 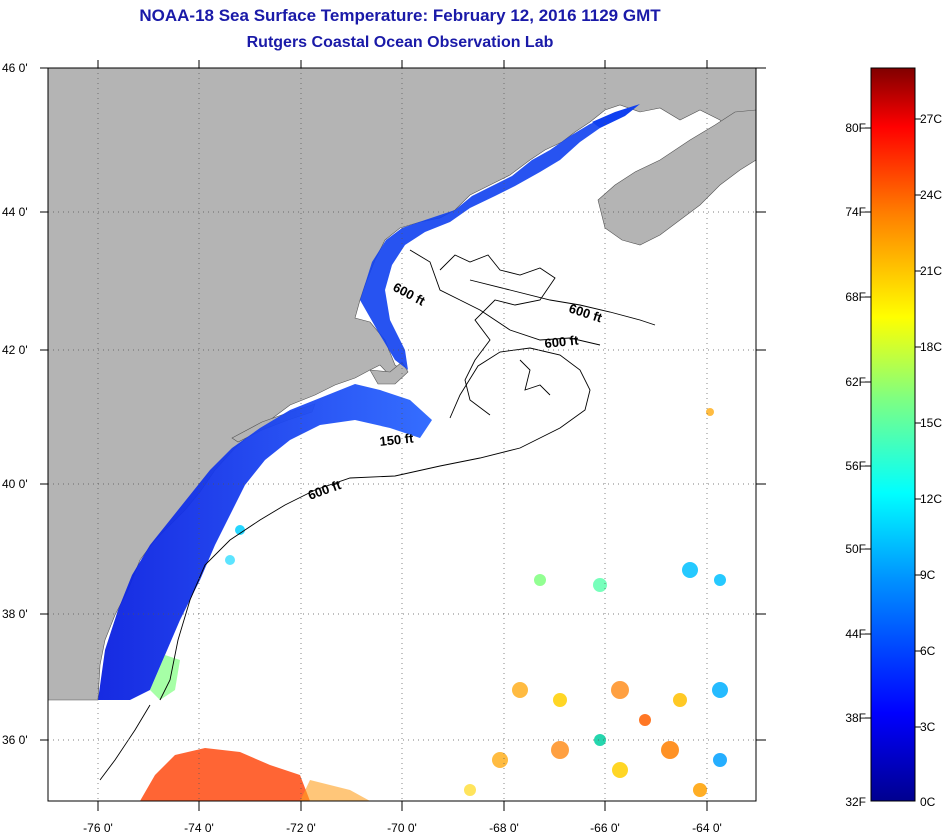 What do you see at coordinates (855, 212) in the screenshot?
I see `colorbar-f-label: 74F` at bounding box center [855, 212].